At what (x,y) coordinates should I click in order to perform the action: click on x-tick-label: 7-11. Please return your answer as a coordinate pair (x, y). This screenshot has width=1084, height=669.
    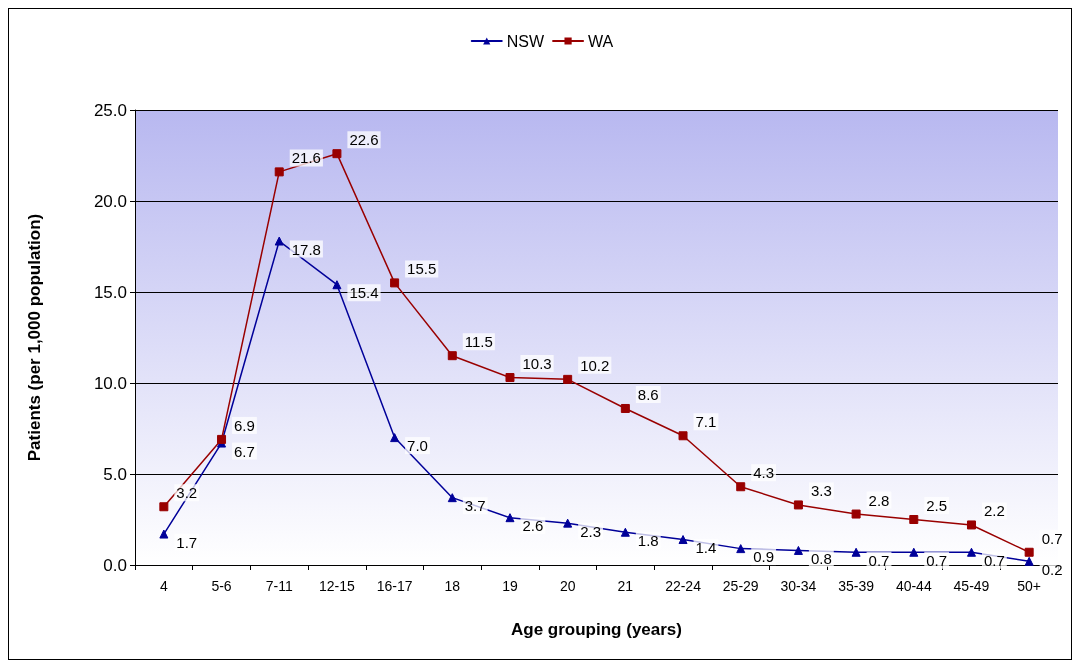
    Looking at the image, I should click on (279, 586).